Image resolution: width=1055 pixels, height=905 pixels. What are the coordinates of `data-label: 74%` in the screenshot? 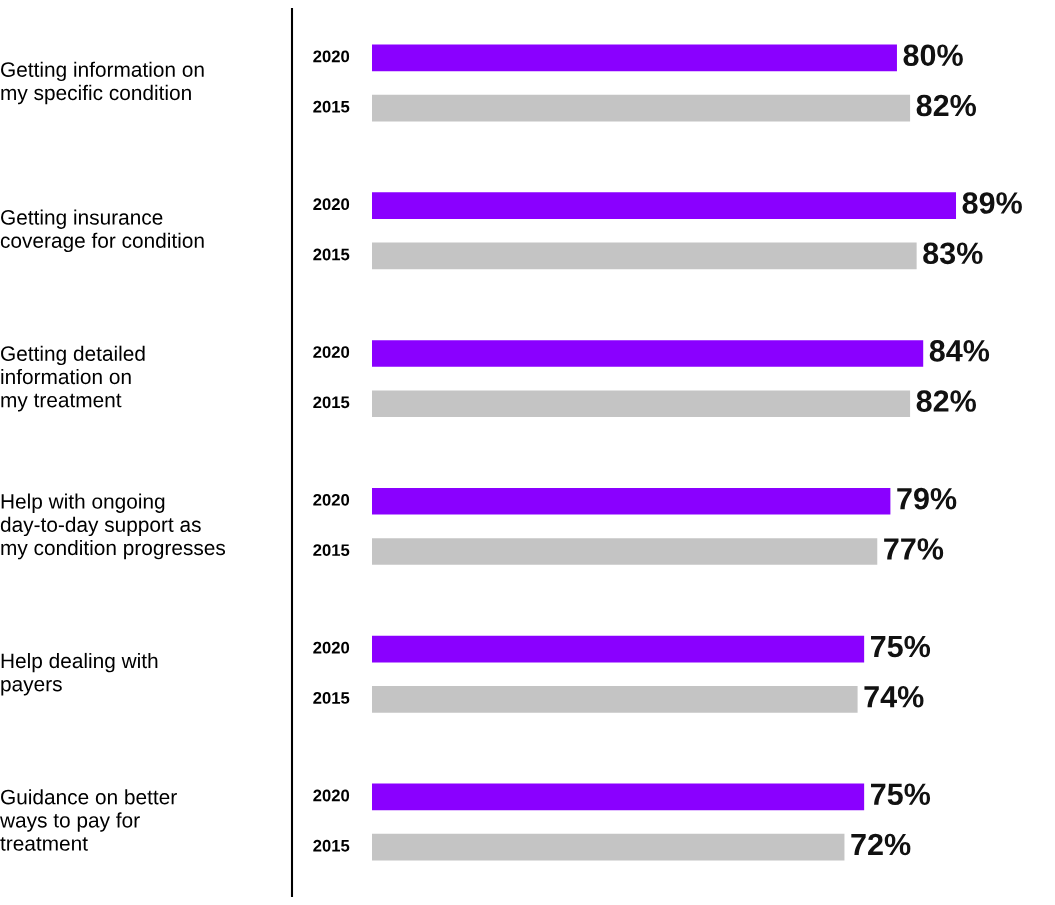 It's located at (894, 697).